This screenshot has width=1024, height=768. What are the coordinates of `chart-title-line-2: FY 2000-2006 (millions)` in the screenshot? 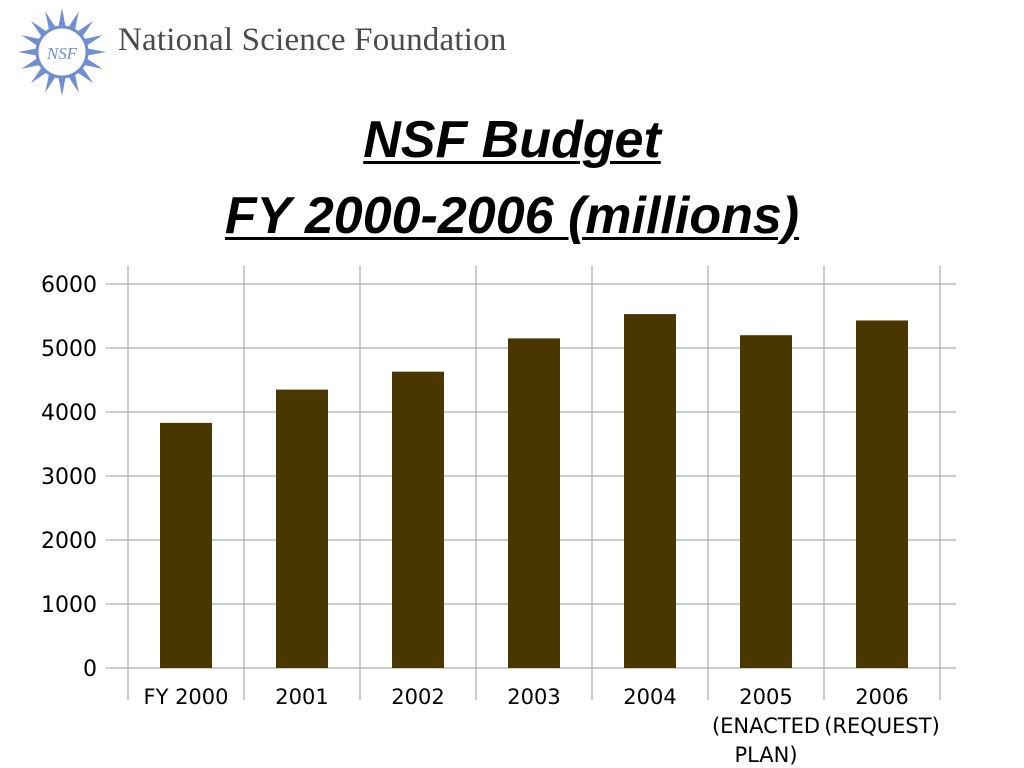 It's located at (512, 216).